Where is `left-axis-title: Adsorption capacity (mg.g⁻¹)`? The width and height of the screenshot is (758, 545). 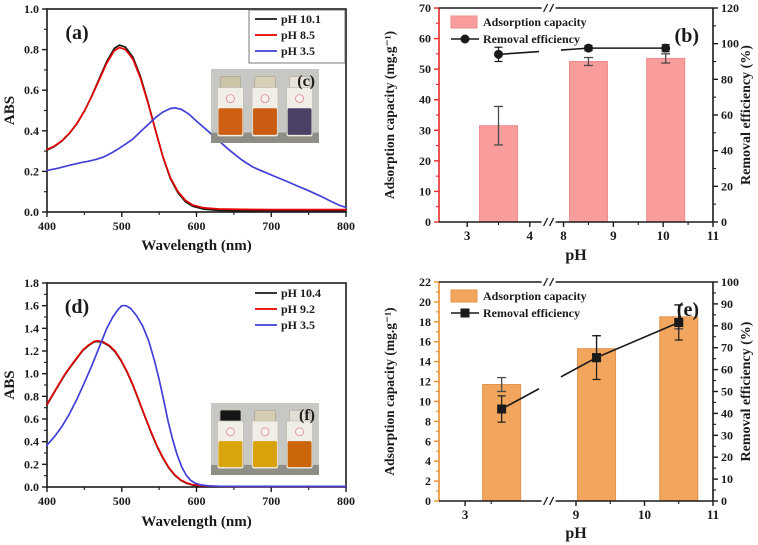
left-axis-title: Adsorption capacity (mg.g⁻¹) is located at coordinates (389, 391).